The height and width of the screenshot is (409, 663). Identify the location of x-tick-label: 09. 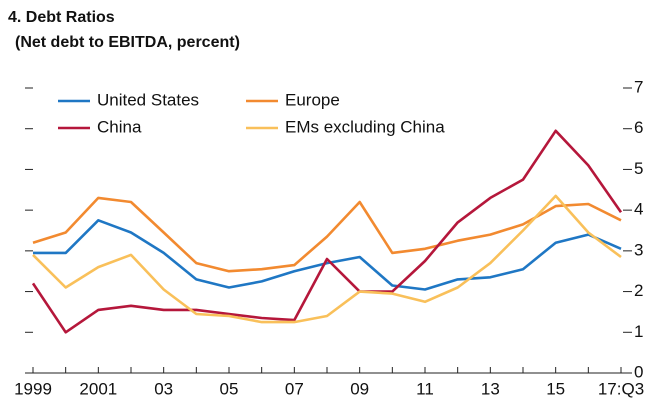
(359, 388).